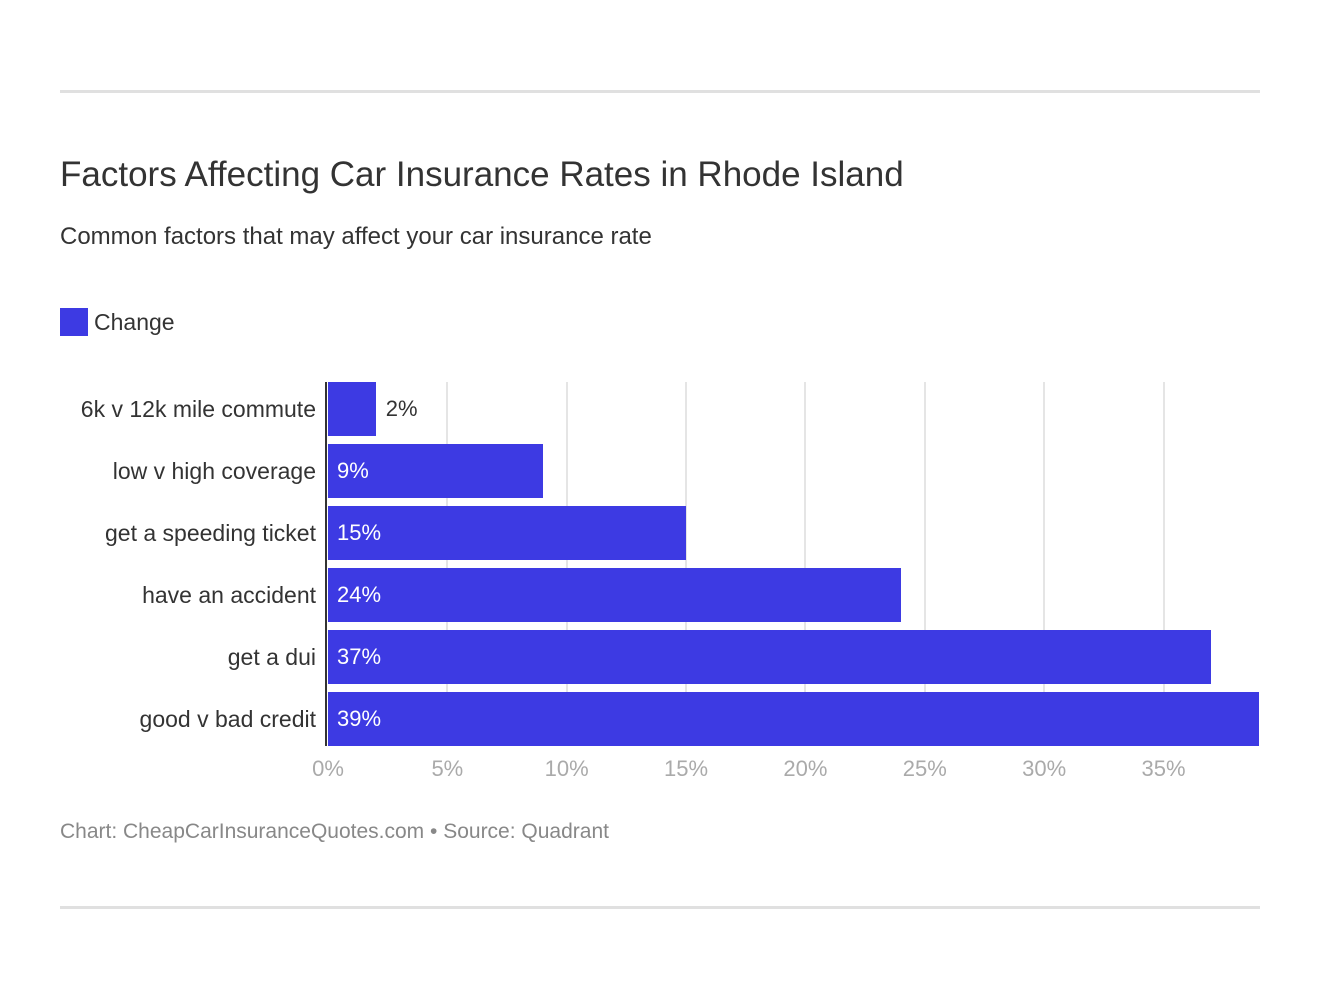 The width and height of the screenshot is (1320, 990). I want to click on legend-label: Change, so click(134, 321).